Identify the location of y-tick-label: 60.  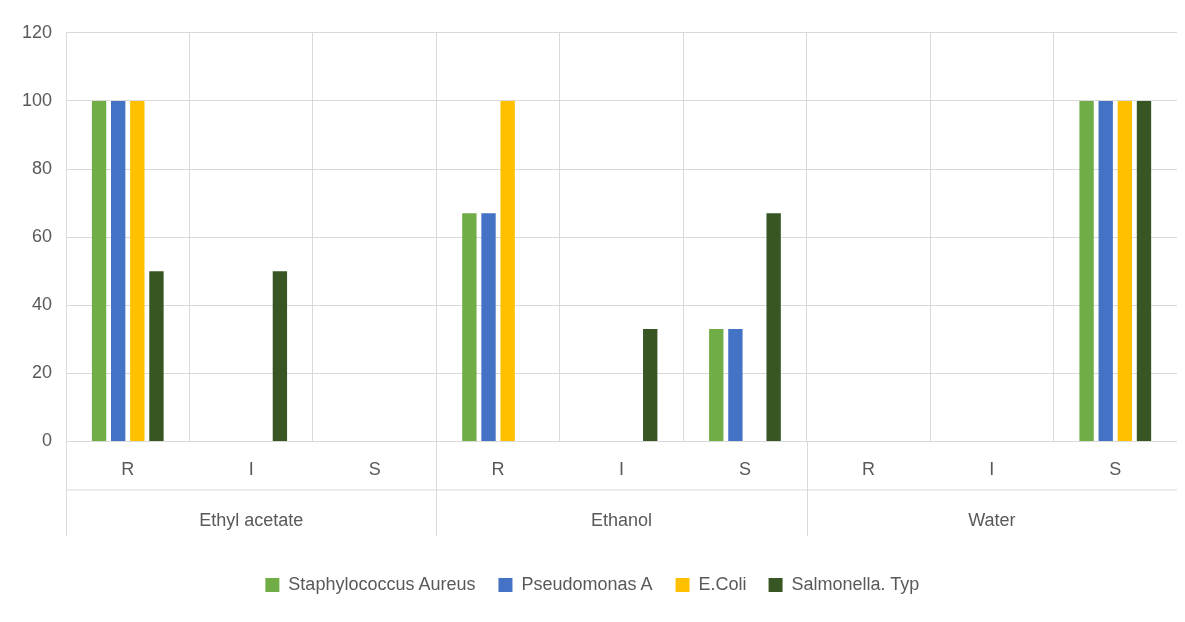
(42, 236).